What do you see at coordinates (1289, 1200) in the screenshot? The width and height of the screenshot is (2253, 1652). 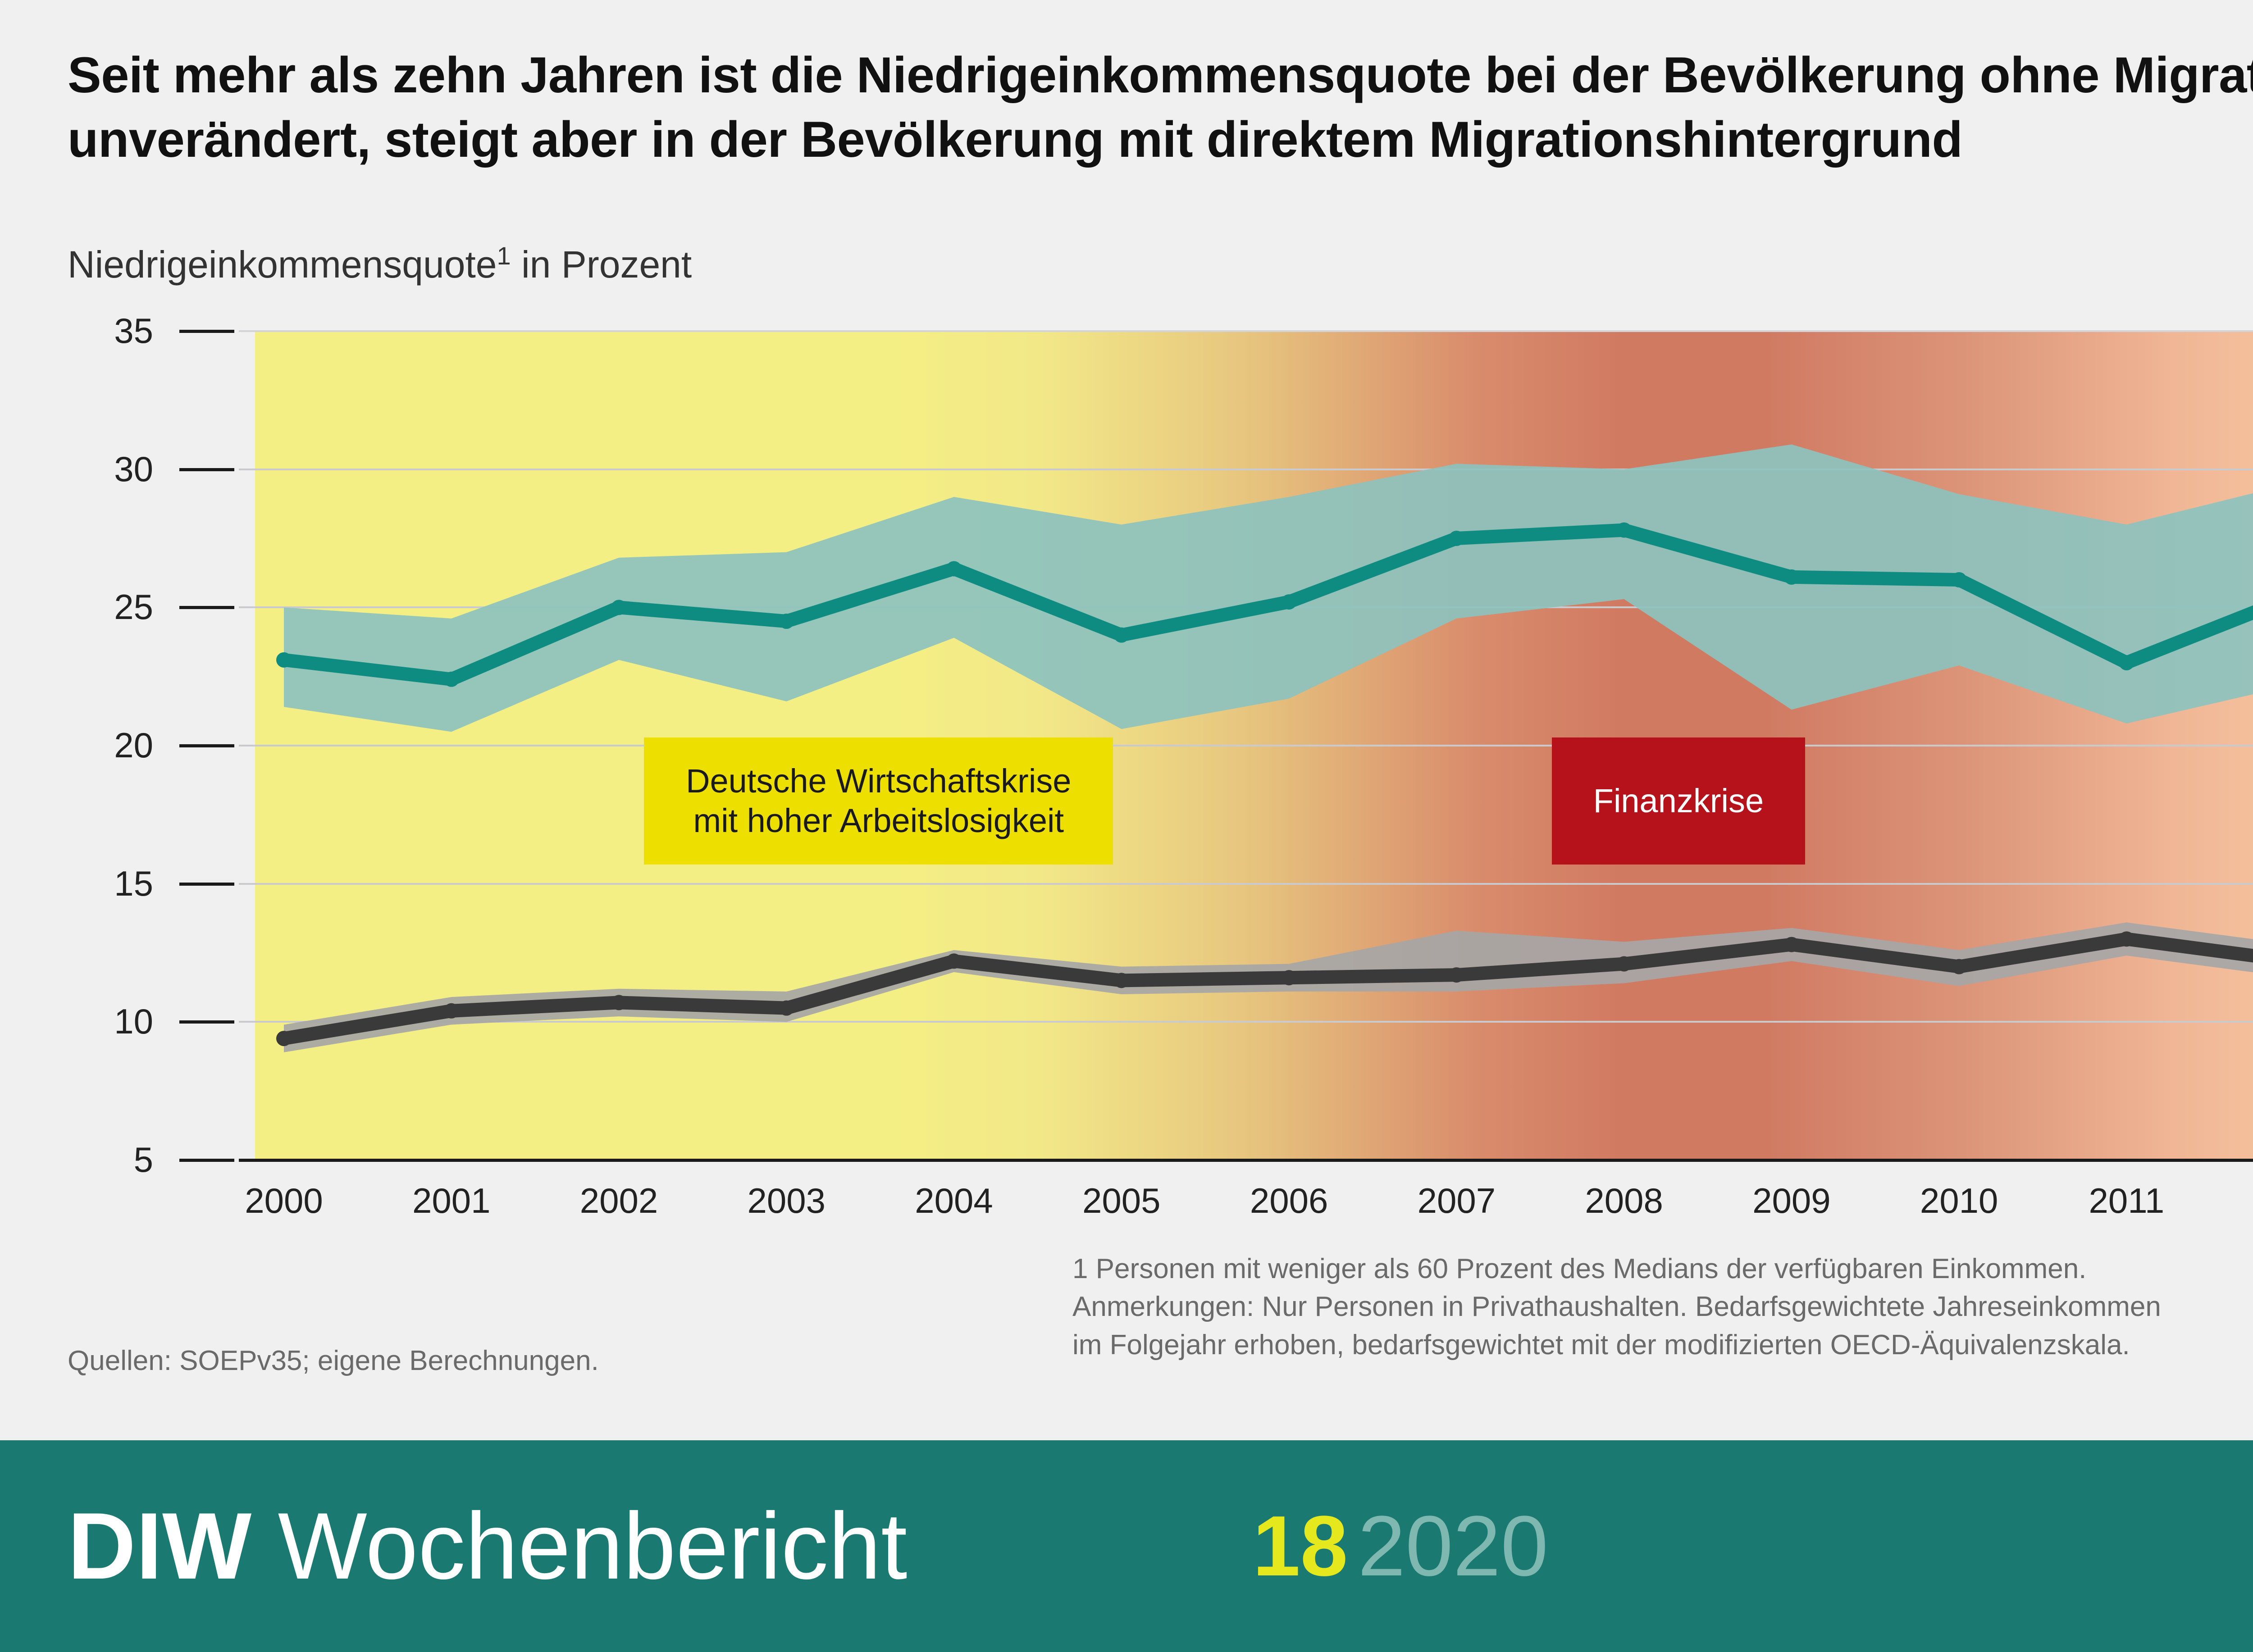 I see `x-tick-label-2006: 2006` at bounding box center [1289, 1200].